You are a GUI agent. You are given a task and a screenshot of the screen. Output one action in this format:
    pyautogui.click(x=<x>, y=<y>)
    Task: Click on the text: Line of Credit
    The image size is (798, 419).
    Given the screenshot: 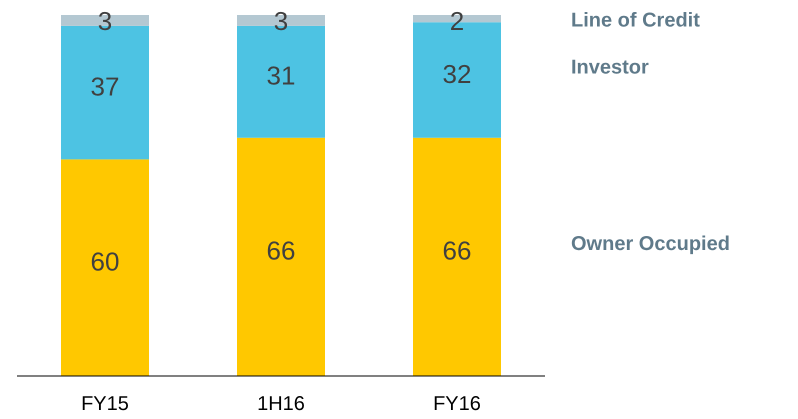 What is the action you would take?
    pyautogui.click(x=635, y=20)
    